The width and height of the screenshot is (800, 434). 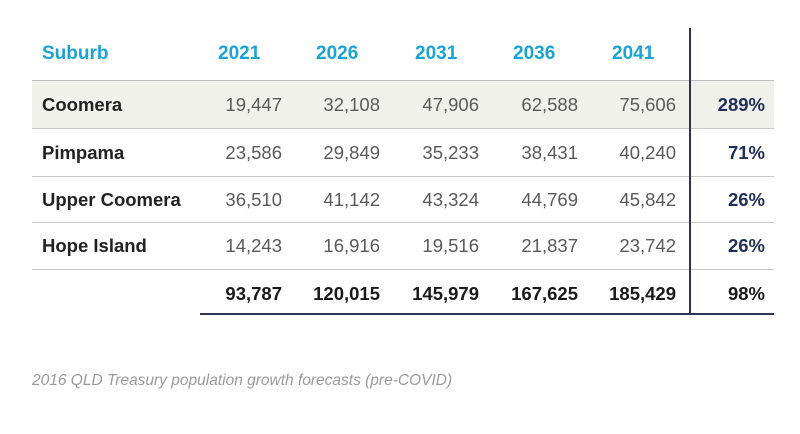 What do you see at coordinates (111, 199) in the screenshot?
I see `suburb-name: Upper Coomera` at bounding box center [111, 199].